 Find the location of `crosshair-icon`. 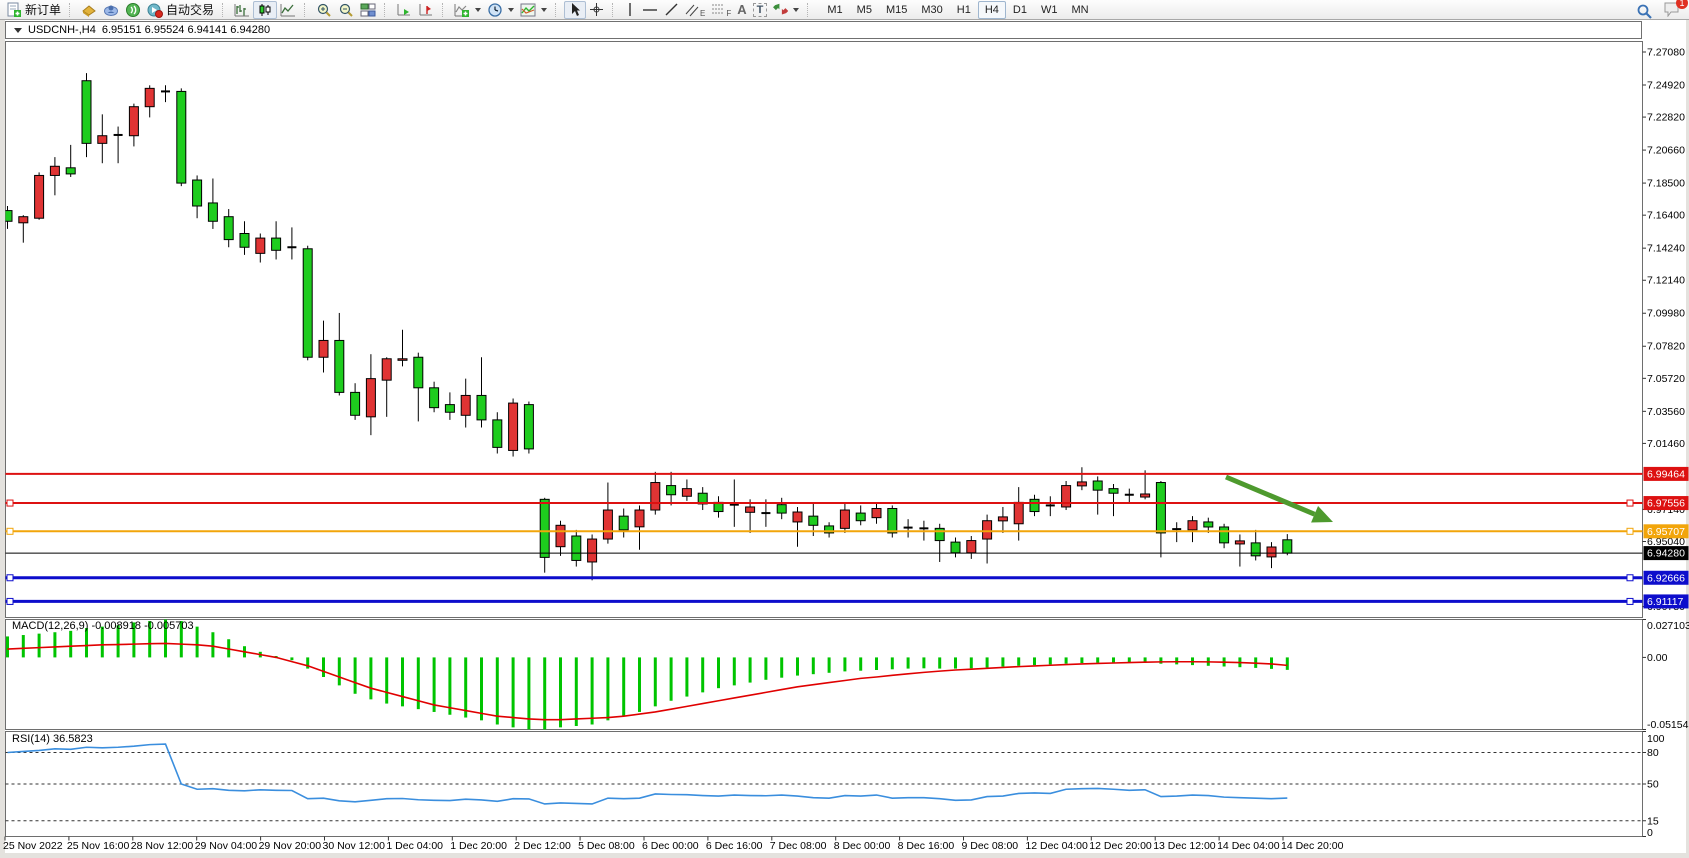

crosshair-icon is located at coordinates (597, 9).